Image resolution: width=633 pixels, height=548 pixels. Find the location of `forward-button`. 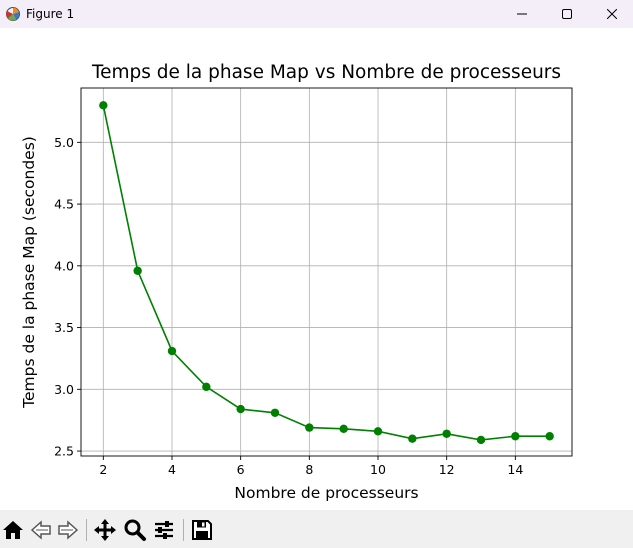

forward-button is located at coordinates (68, 530).